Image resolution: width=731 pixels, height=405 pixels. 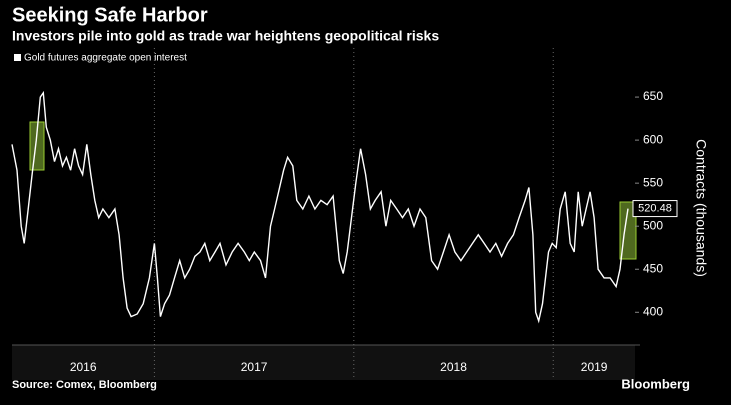 I want to click on brand: Bloomberg, so click(x=655, y=383).